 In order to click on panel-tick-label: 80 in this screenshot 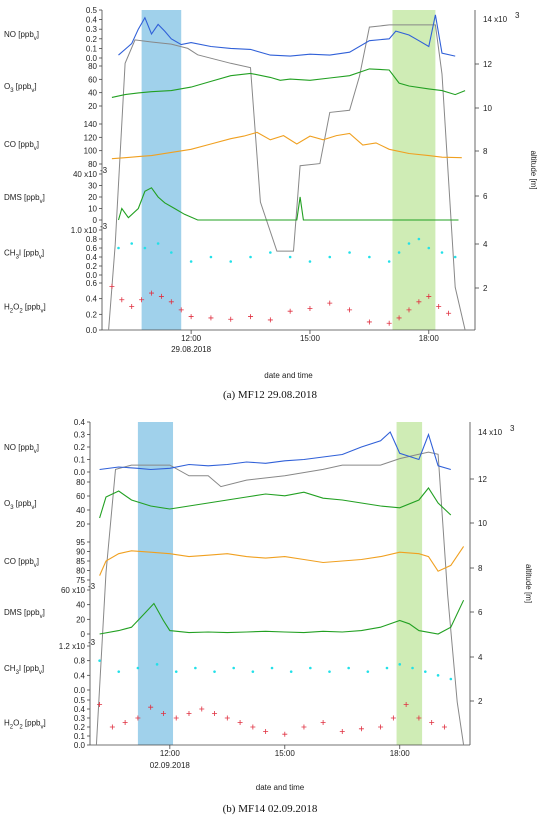, I will do `click(80, 571)`.